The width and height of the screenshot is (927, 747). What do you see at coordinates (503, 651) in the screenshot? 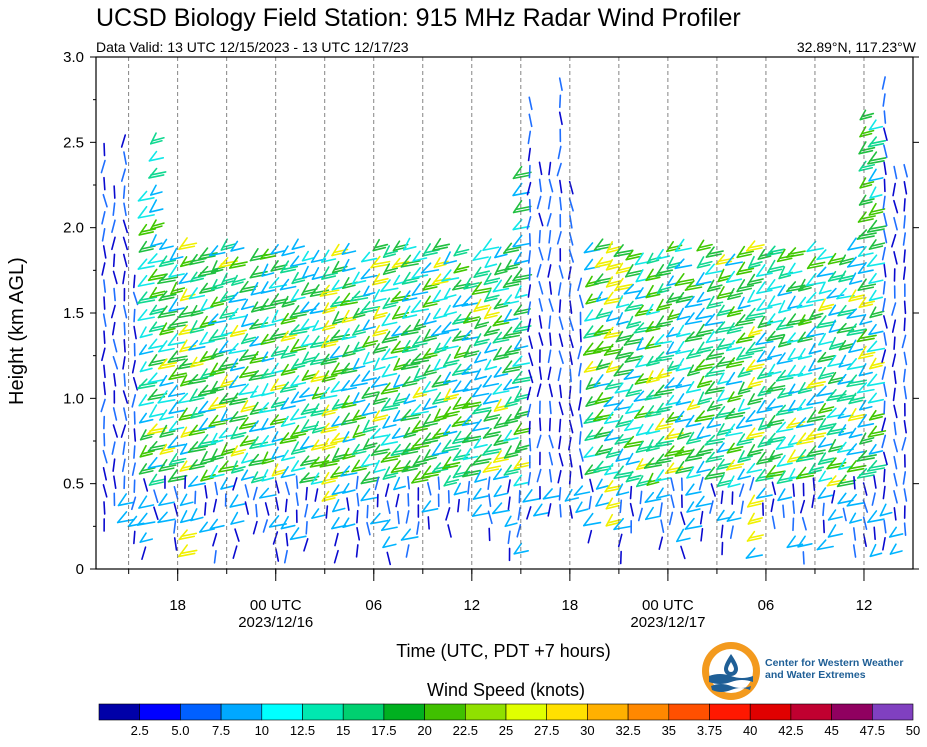
I see `x-axis-label: Time (UTC, PDT +7 hours)` at bounding box center [503, 651].